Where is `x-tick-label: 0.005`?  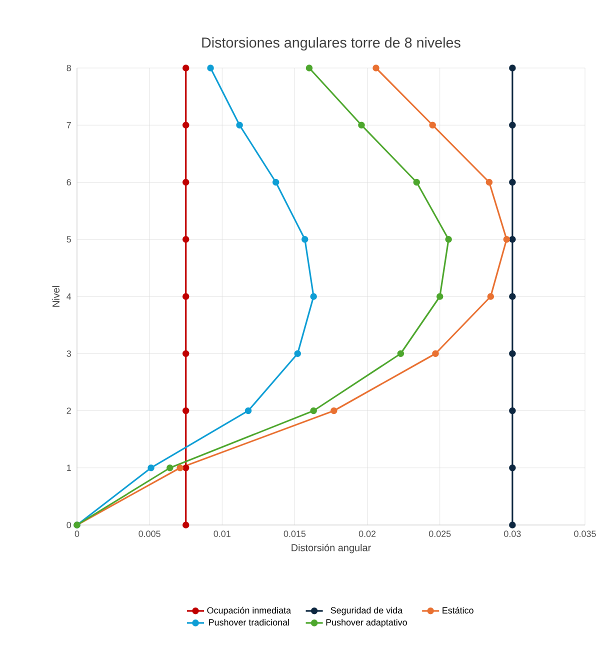
x-tick-label: 0.005 is located at coordinates (149, 533).